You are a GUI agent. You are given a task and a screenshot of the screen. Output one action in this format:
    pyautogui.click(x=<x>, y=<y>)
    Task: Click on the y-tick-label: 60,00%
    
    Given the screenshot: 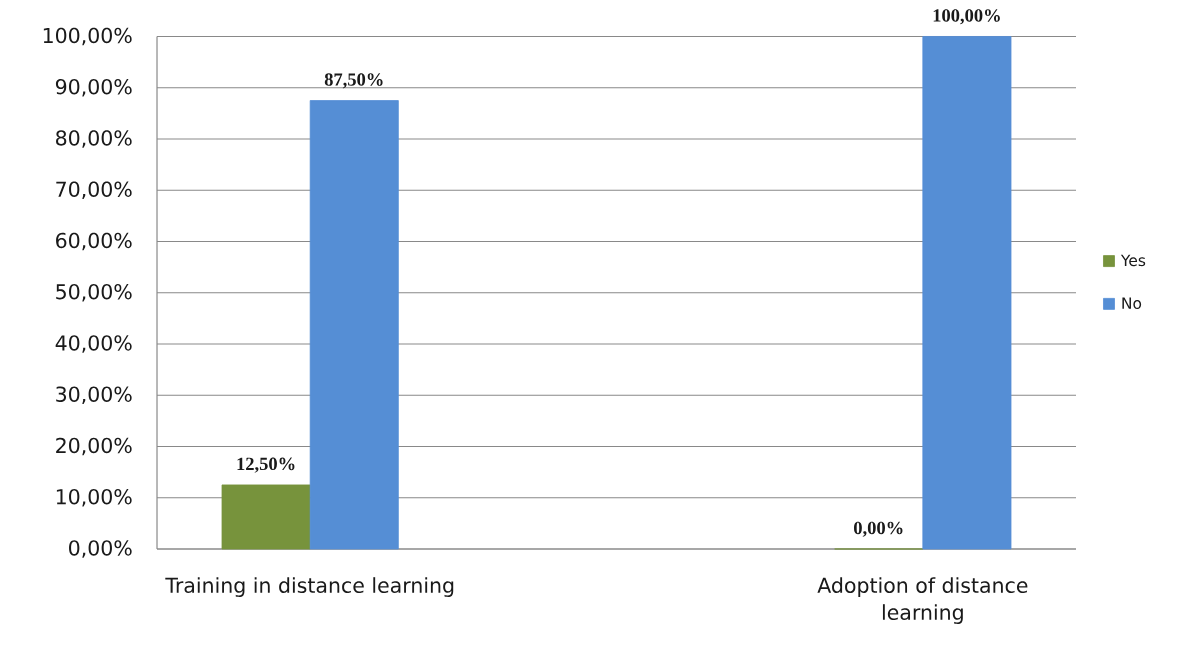 What is the action you would take?
    pyautogui.click(x=94, y=241)
    